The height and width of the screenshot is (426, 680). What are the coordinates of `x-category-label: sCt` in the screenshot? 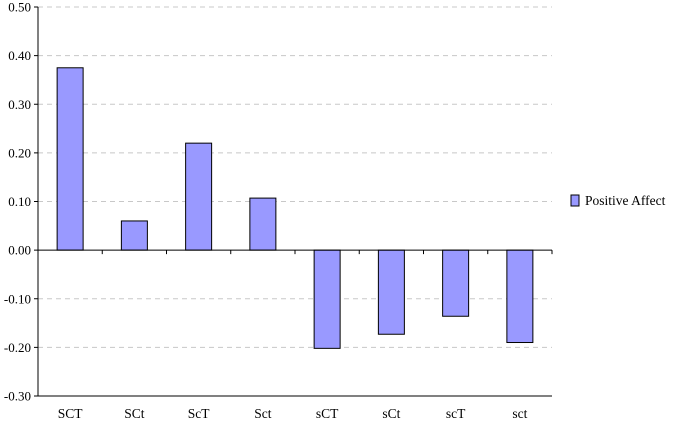 It's located at (391, 413).